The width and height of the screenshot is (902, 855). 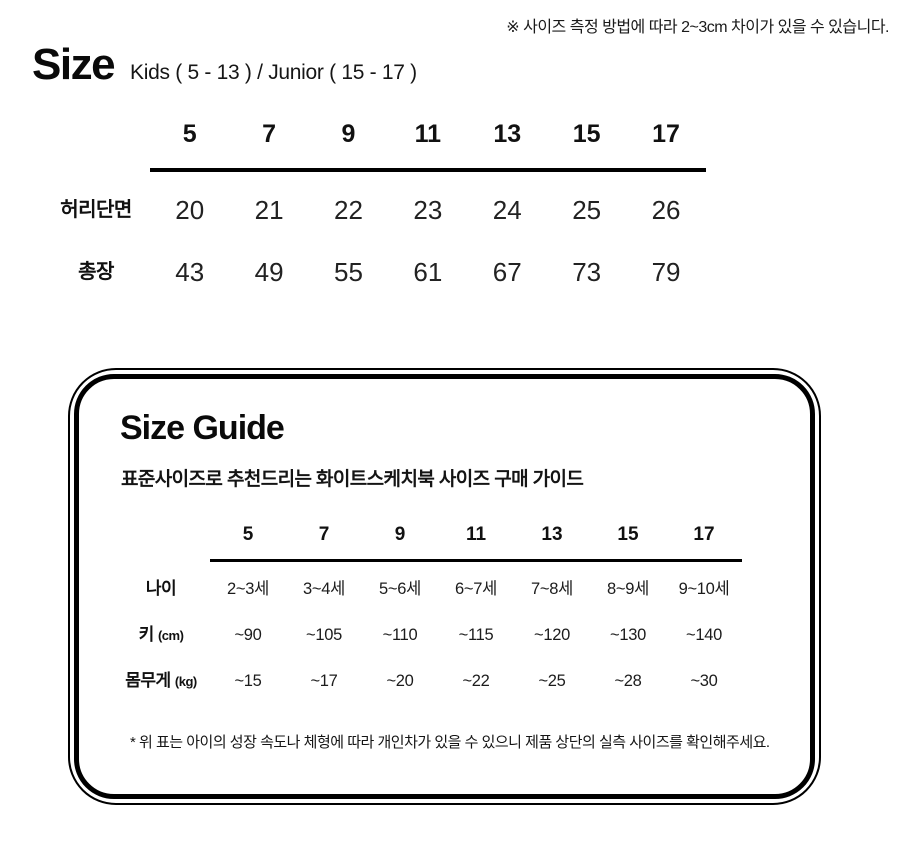 What do you see at coordinates (628, 589) in the screenshot?
I see `age-value: 8~9세` at bounding box center [628, 589].